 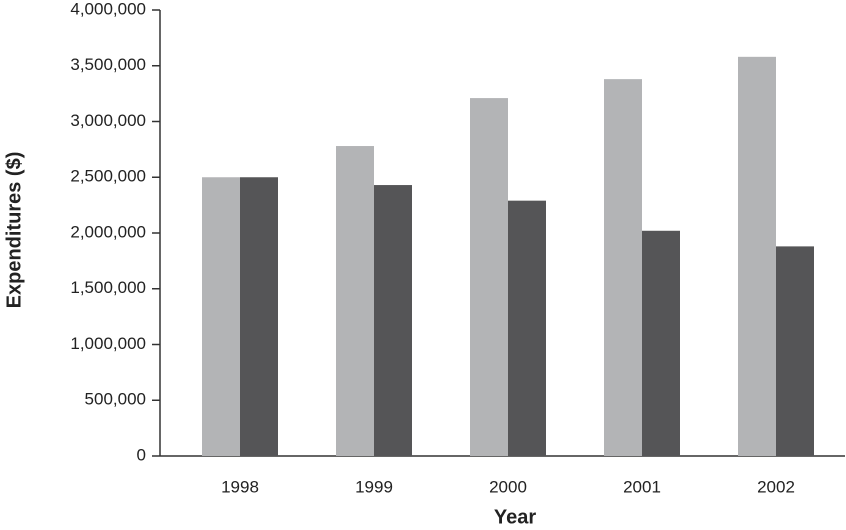 What do you see at coordinates (141, 454) in the screenshot?
I see `y-tick-label: 0` at bounding box center [141, 454].